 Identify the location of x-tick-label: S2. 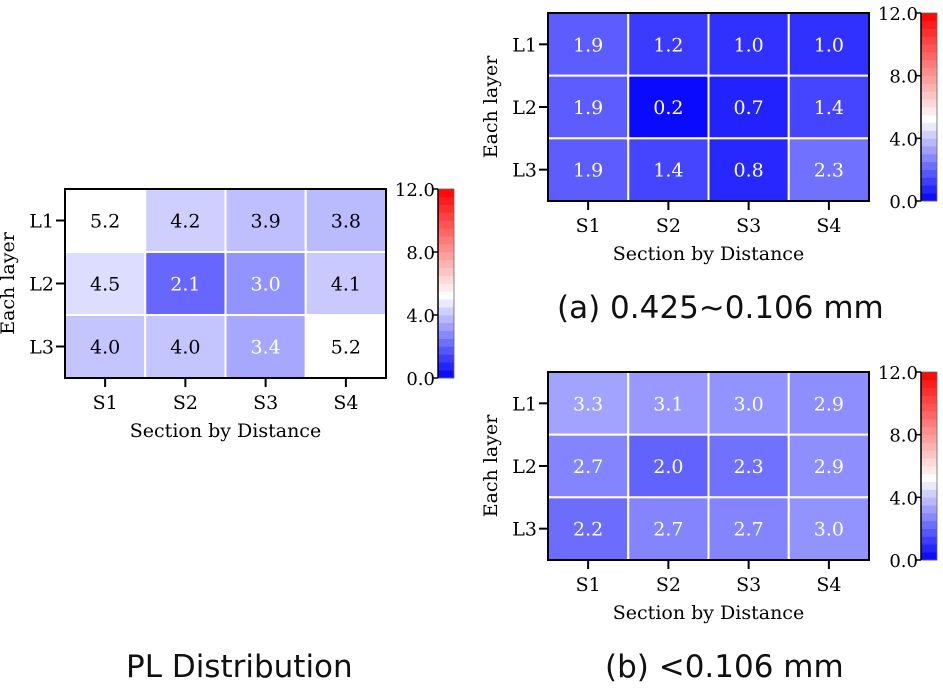
(185, 403).